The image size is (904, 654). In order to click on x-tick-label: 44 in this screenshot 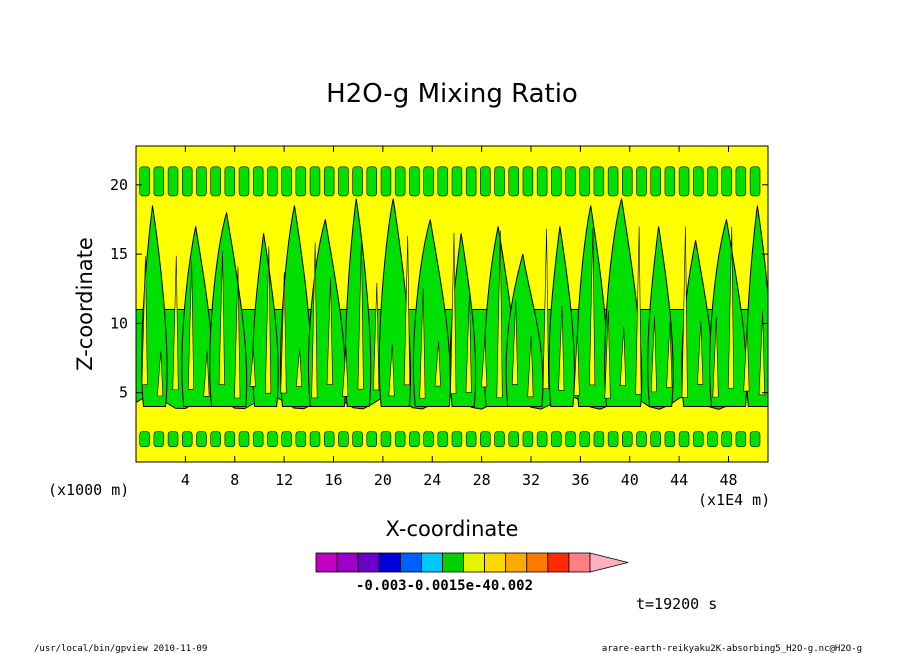, I will do `click(679, 480)`.